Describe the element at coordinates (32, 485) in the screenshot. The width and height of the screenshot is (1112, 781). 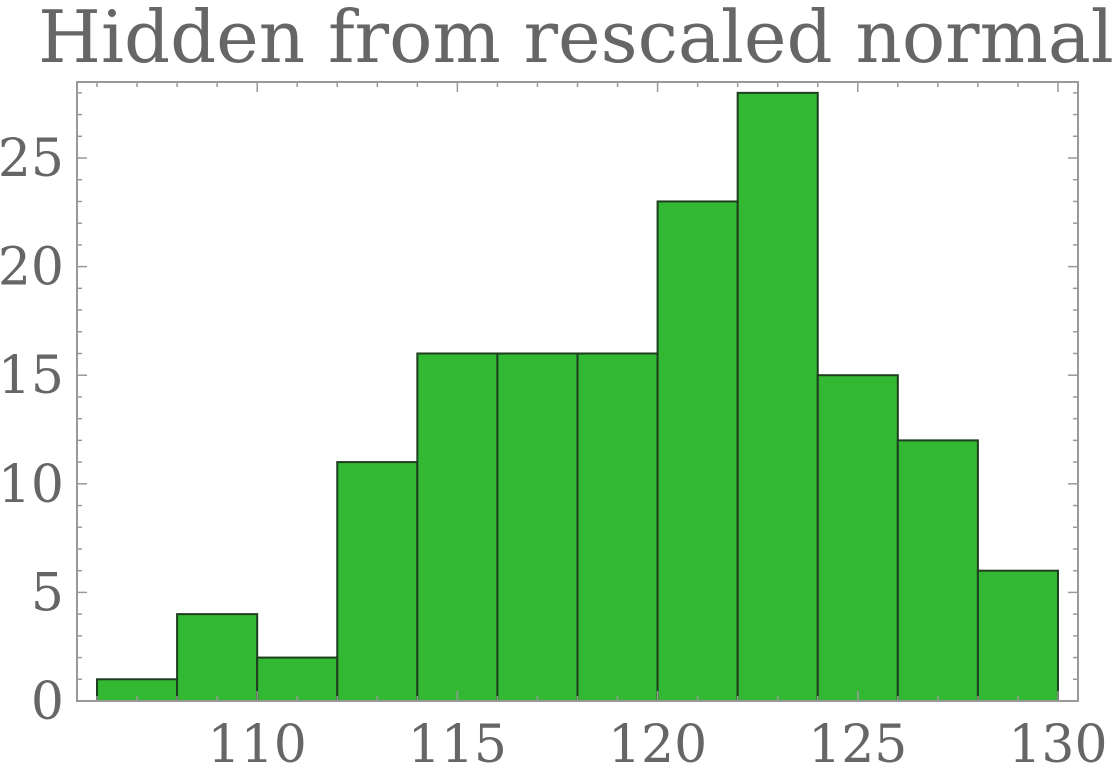
I see `y-tick-label-10: 10` at that location.